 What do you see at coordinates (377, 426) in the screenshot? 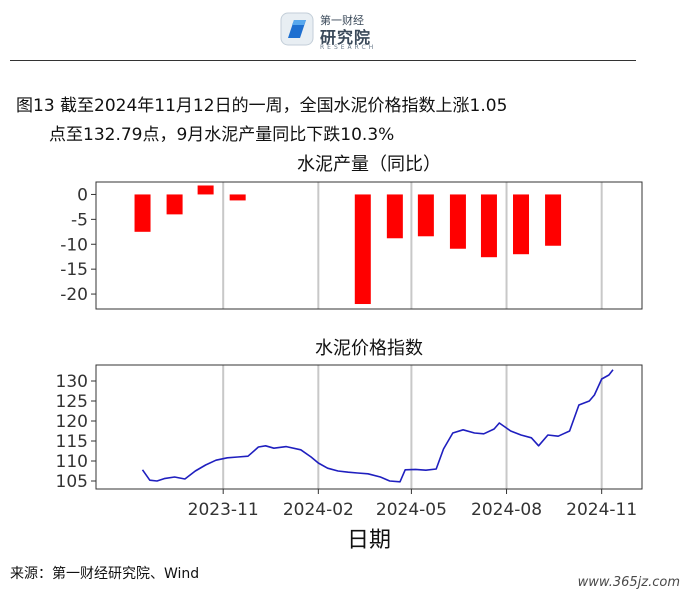
I see `price-index-line` at bounding box center [377, 426].